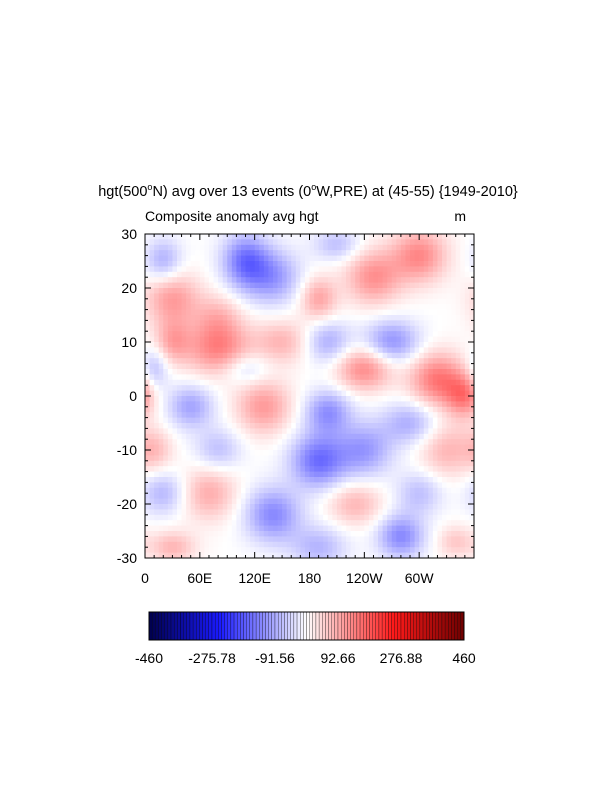 The height and width of the screenshot is (792, 612). I want to click on colorbar-bin, so click(446, 626).